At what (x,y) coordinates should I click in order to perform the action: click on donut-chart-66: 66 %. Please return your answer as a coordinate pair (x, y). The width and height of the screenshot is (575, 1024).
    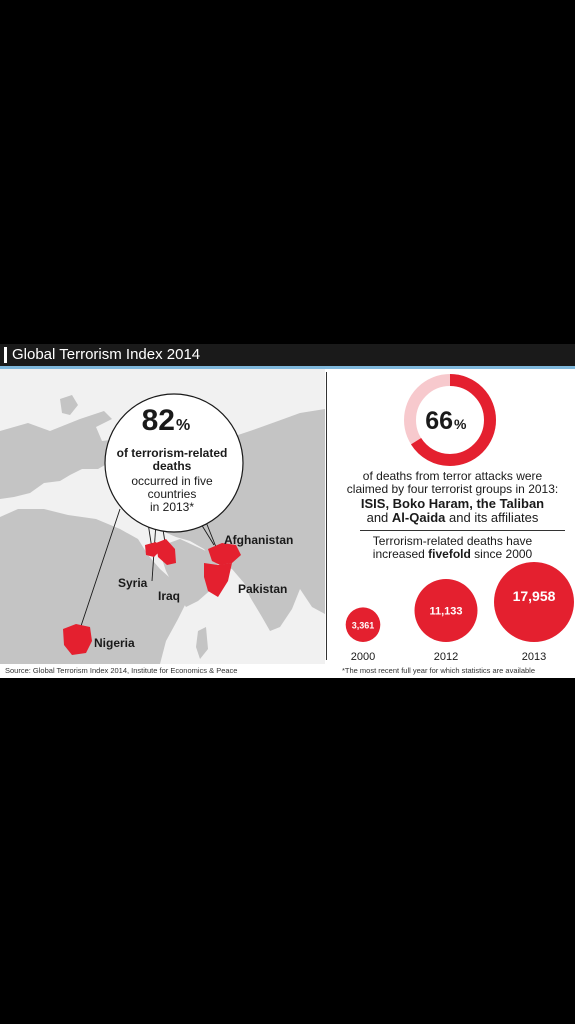
    Looking at the image, I should click on (450, 420).